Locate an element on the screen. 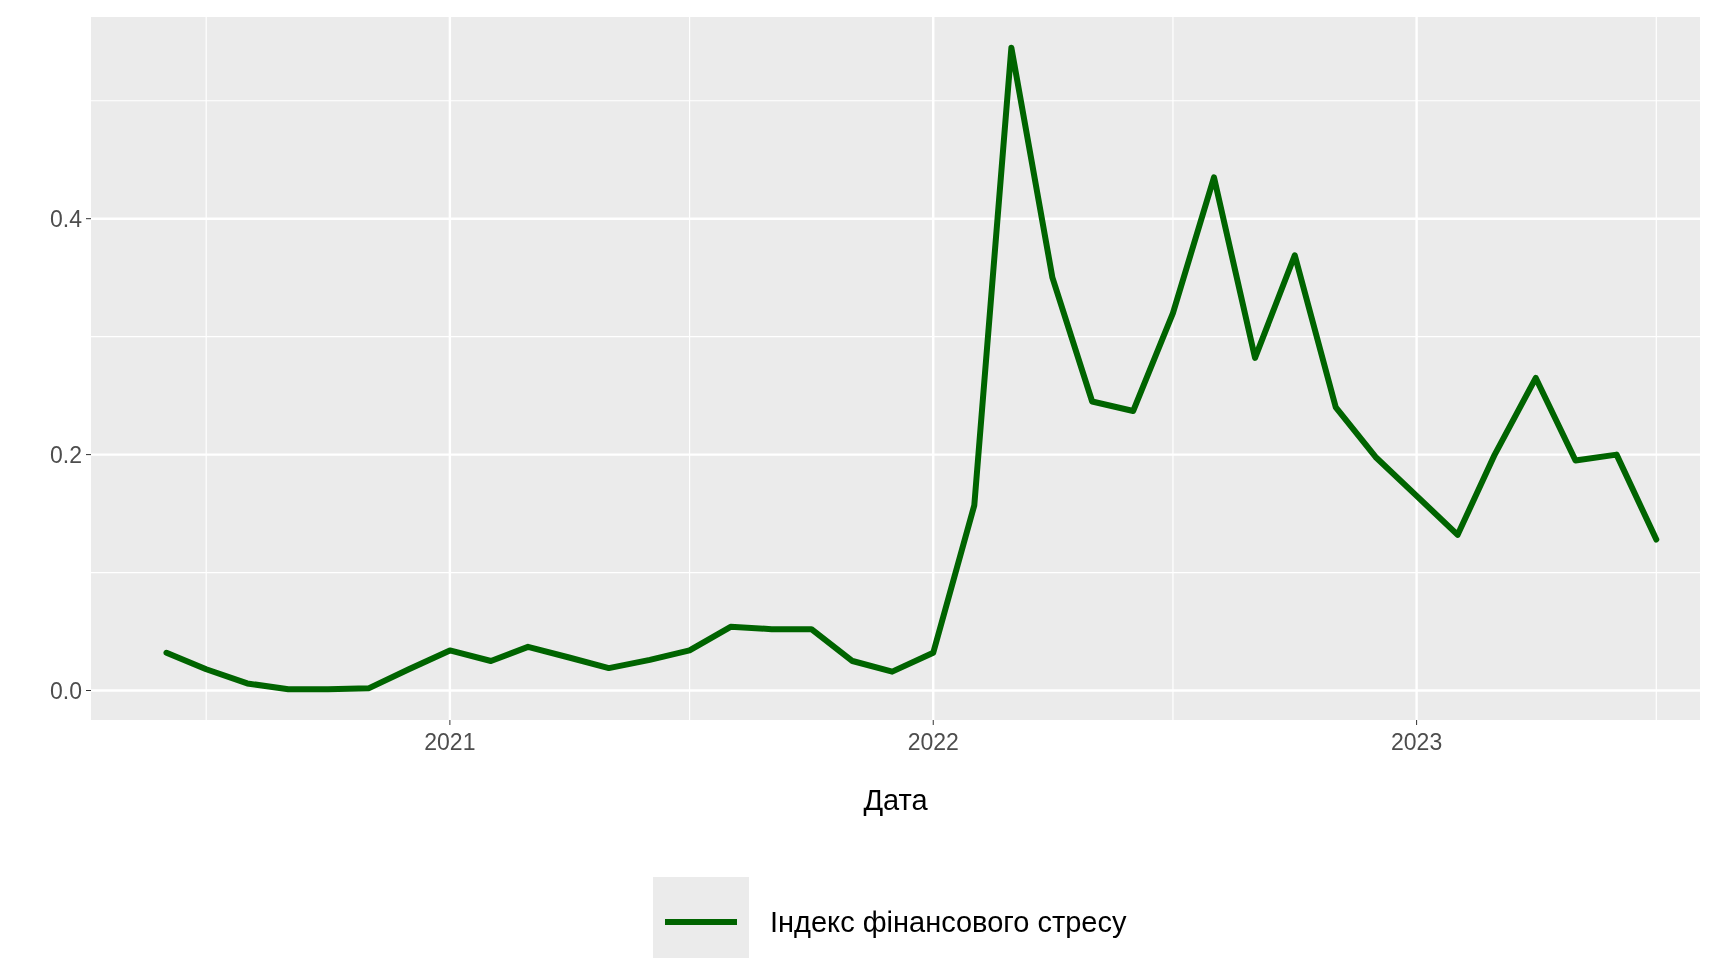  x-tick-label: 2021 is located at coordinates (450, 742).